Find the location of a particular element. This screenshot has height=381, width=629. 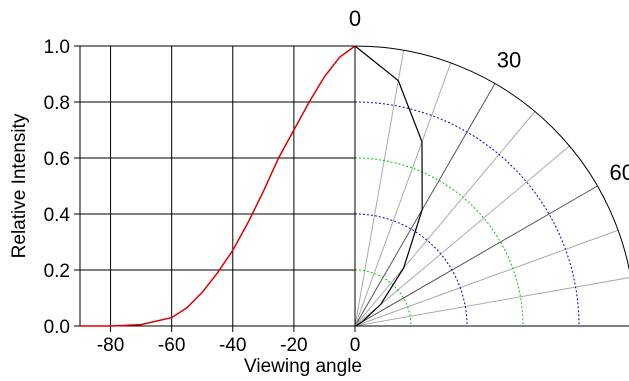

y-tick-label: 0.8 is located at coordinates (57, 103).